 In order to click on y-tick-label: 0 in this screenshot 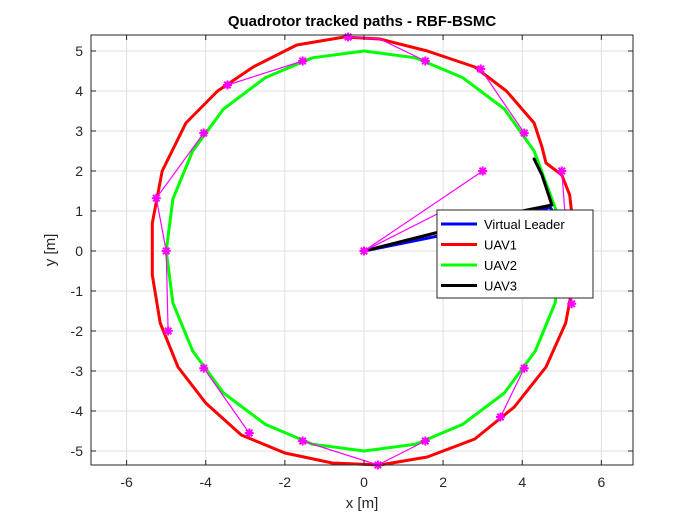, I will do `click(79, 251)`.